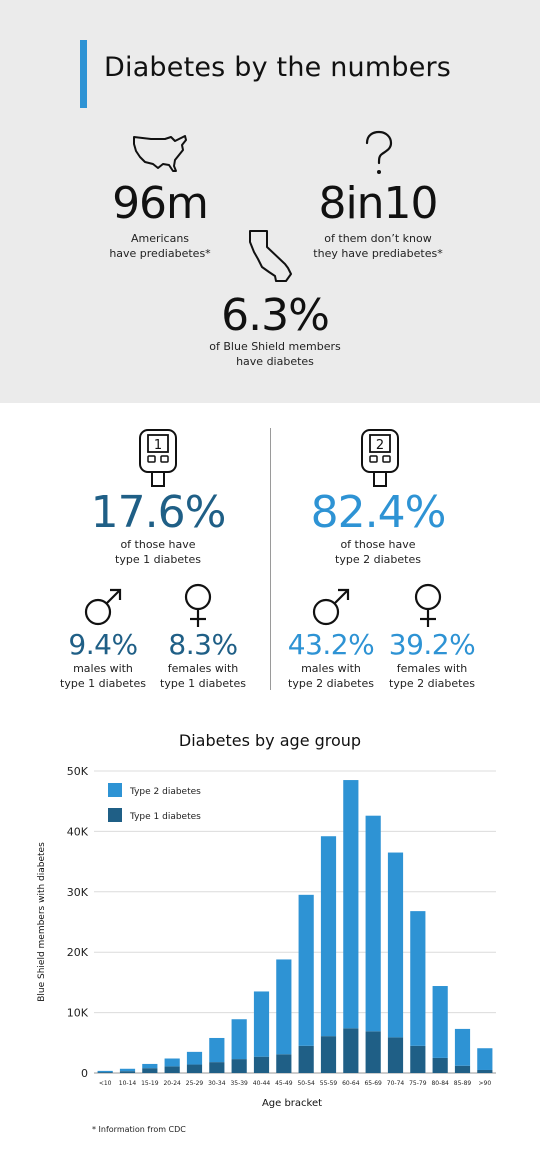 This screenshot has width=540, height=1170. I want to click on x-axis-label: Age bracket, so click(292, 1103).